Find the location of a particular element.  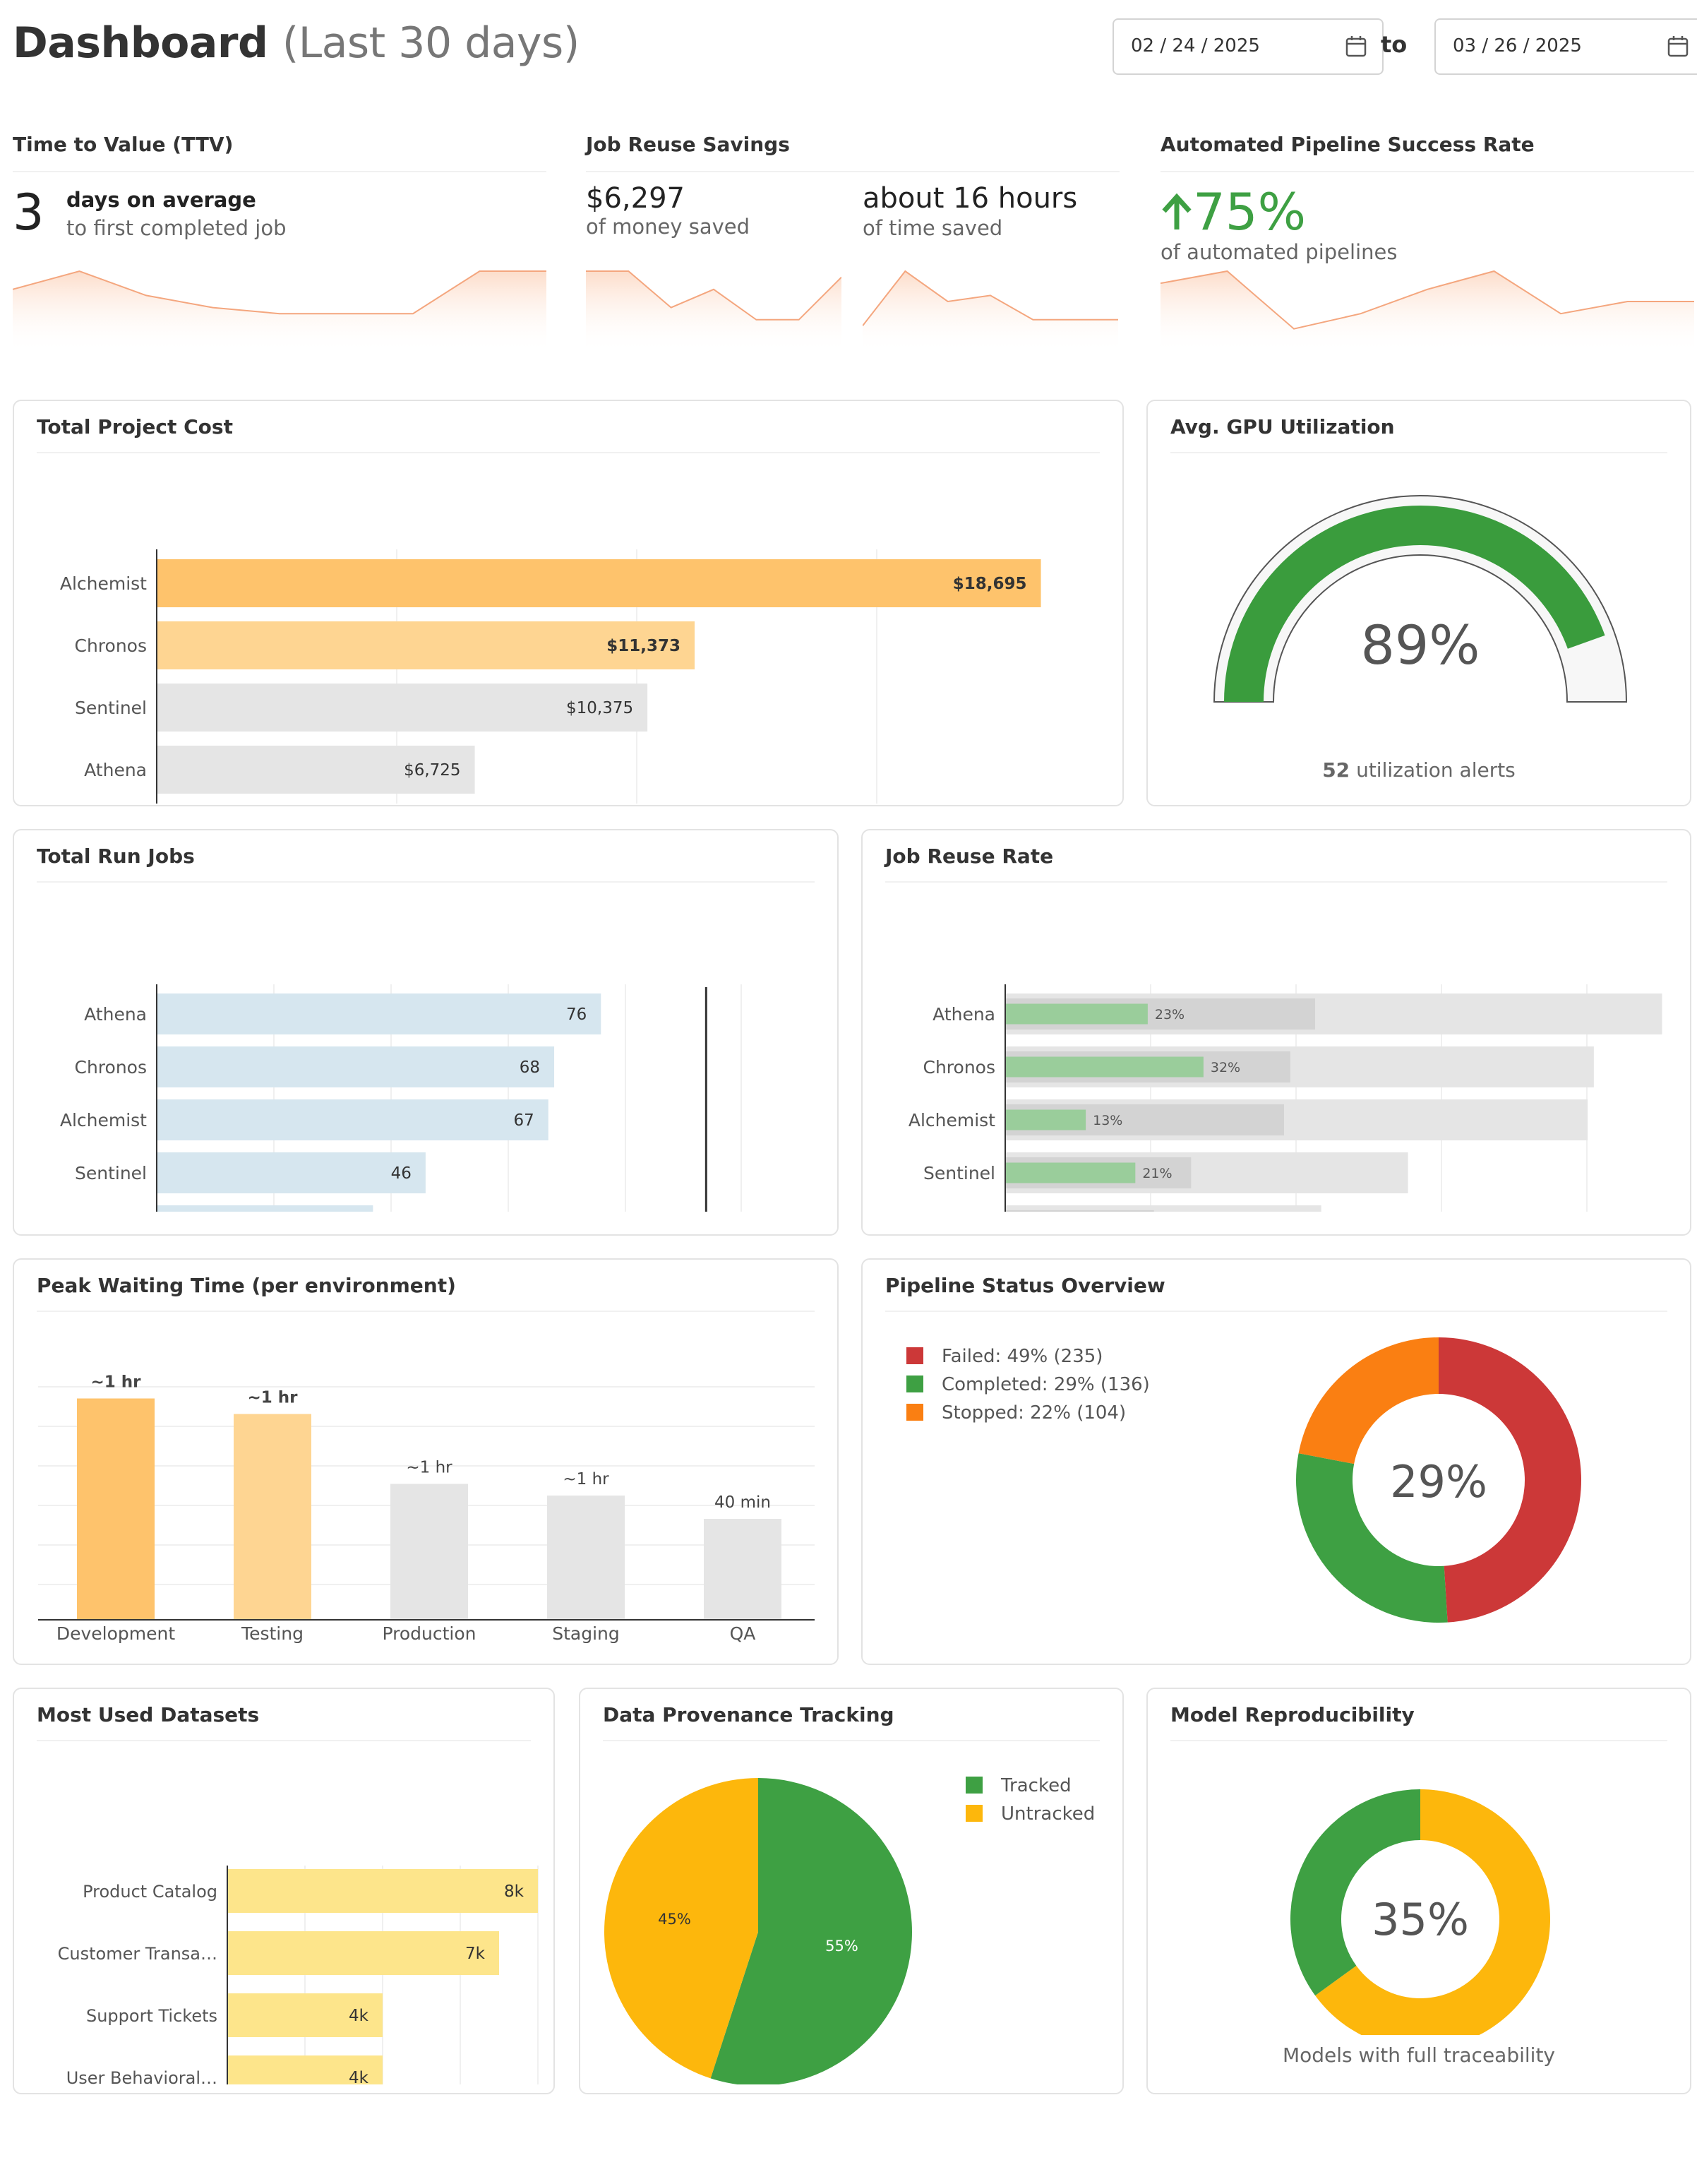

value-label: 67 is located at coordinates (524, 1120).